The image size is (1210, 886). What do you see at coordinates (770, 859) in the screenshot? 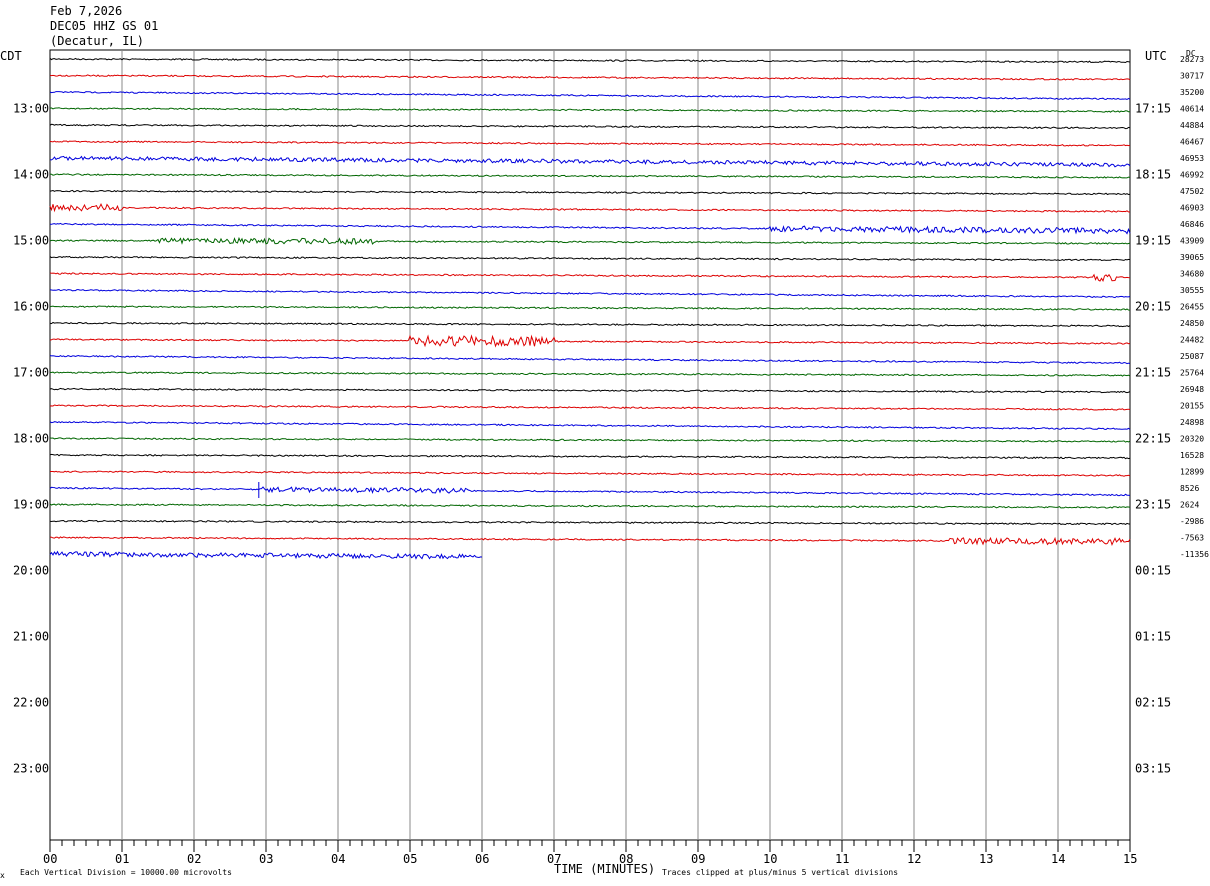
I see `x-tick-label: 10` at bounding box center [770, 859].